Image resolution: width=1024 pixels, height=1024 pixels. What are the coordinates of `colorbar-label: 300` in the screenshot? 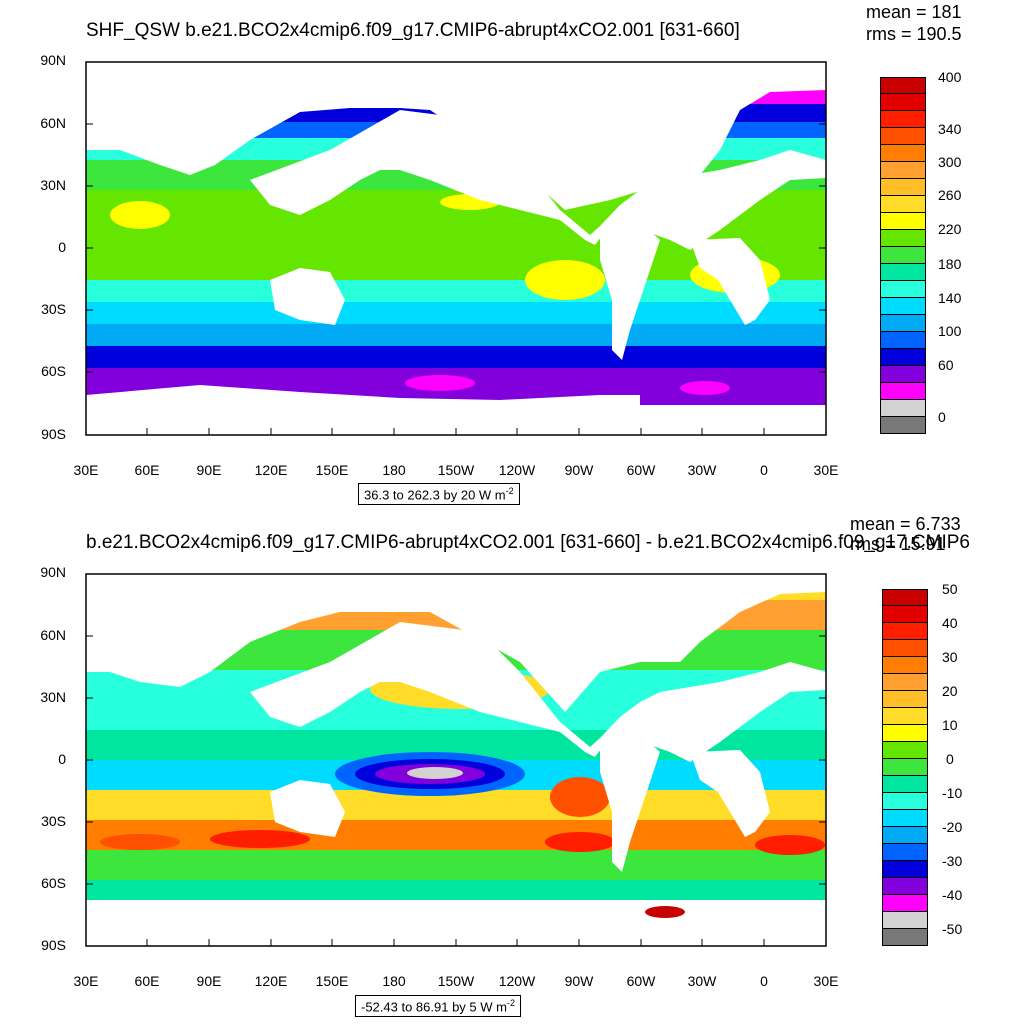 It's located at (950, 162).